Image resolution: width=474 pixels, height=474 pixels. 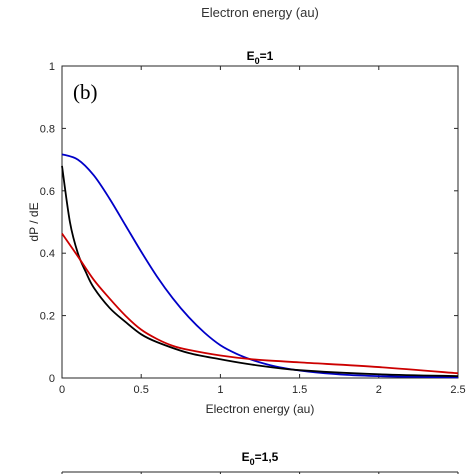 What do you see at coordinates (267, 457) in the screenshot?
I see `second-panel-title-rest: =1,5` at bounding box center [267, 457].